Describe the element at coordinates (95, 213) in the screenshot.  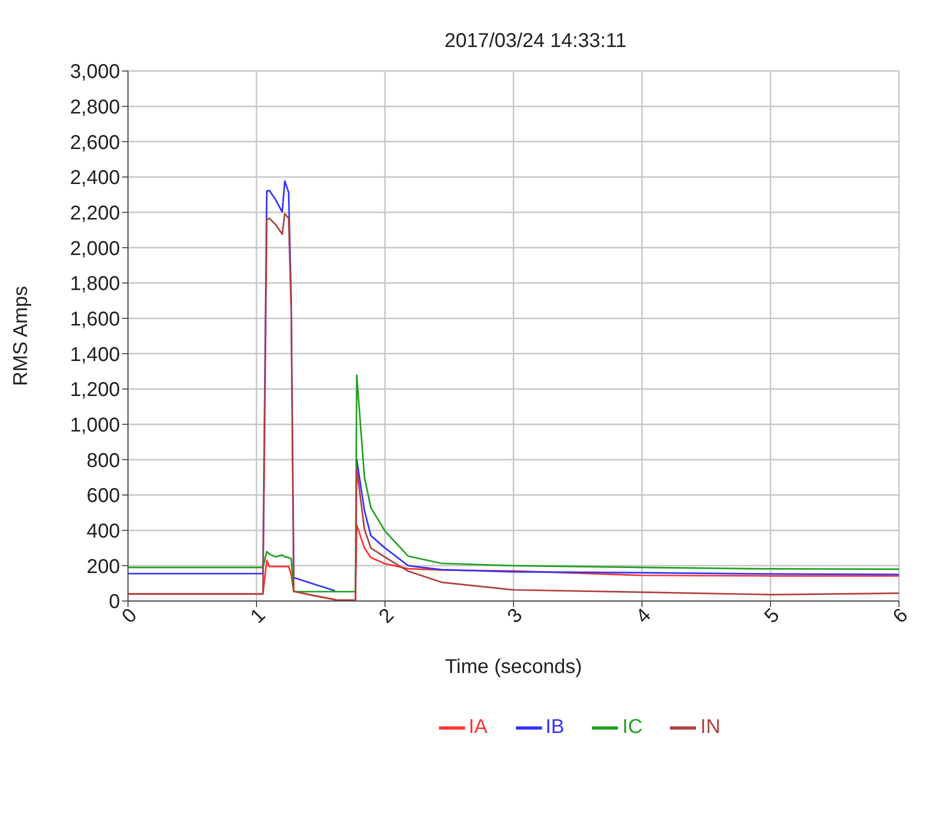
I see `y-tick-label: 2,200` at that location.